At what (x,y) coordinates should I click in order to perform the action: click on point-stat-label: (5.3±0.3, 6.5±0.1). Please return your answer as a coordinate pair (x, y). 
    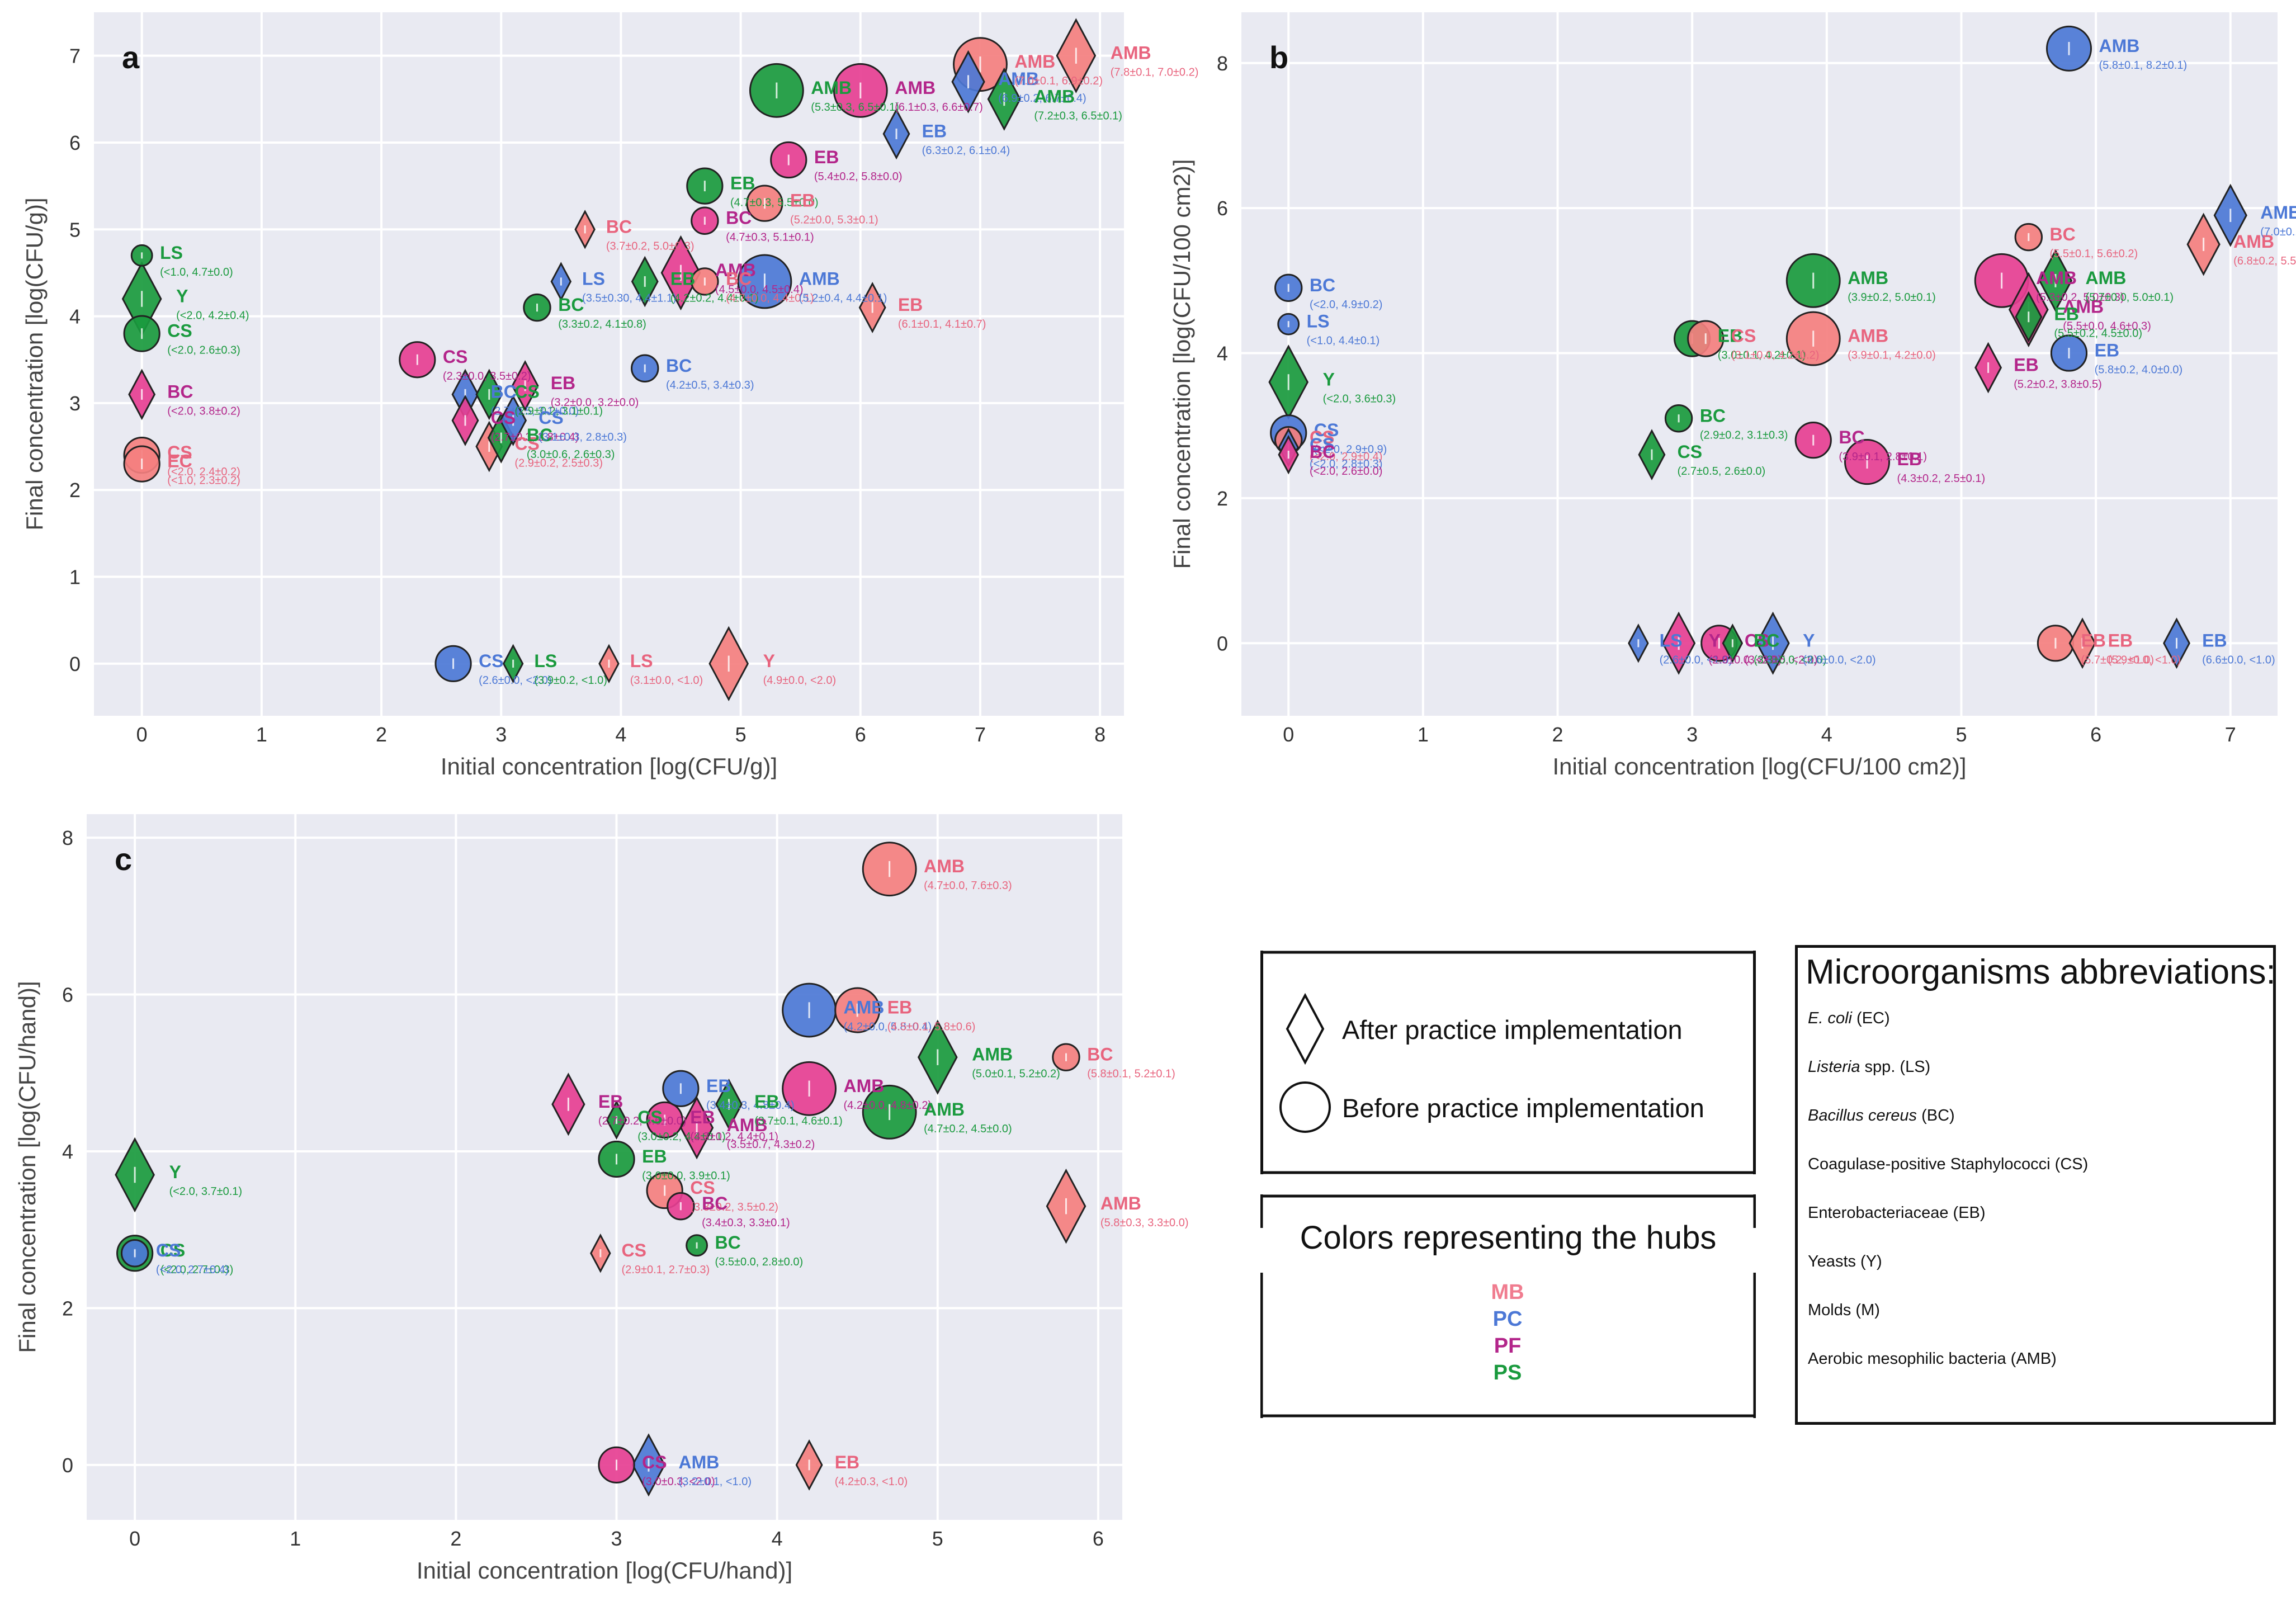
    Looking at the image, I should click on (855, 107).